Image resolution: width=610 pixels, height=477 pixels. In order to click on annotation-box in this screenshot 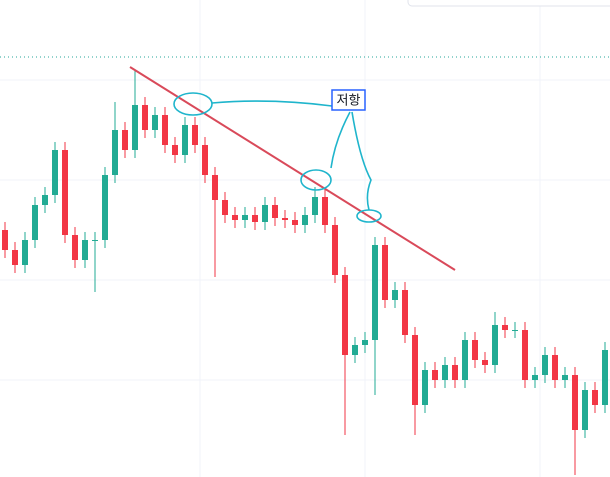, I will do `click(348, 100)`.